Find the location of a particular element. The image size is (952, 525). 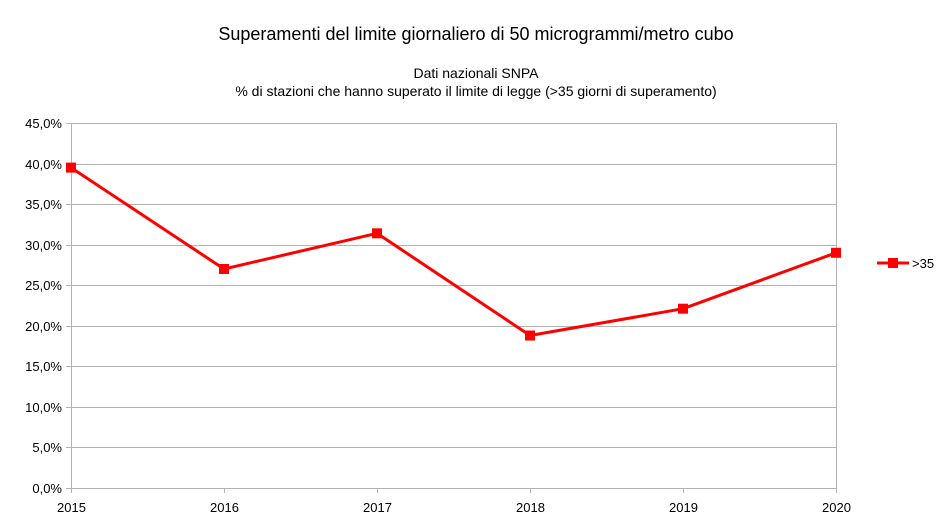

y-tick-label: 40,0% is located at coordinates (43, 164).